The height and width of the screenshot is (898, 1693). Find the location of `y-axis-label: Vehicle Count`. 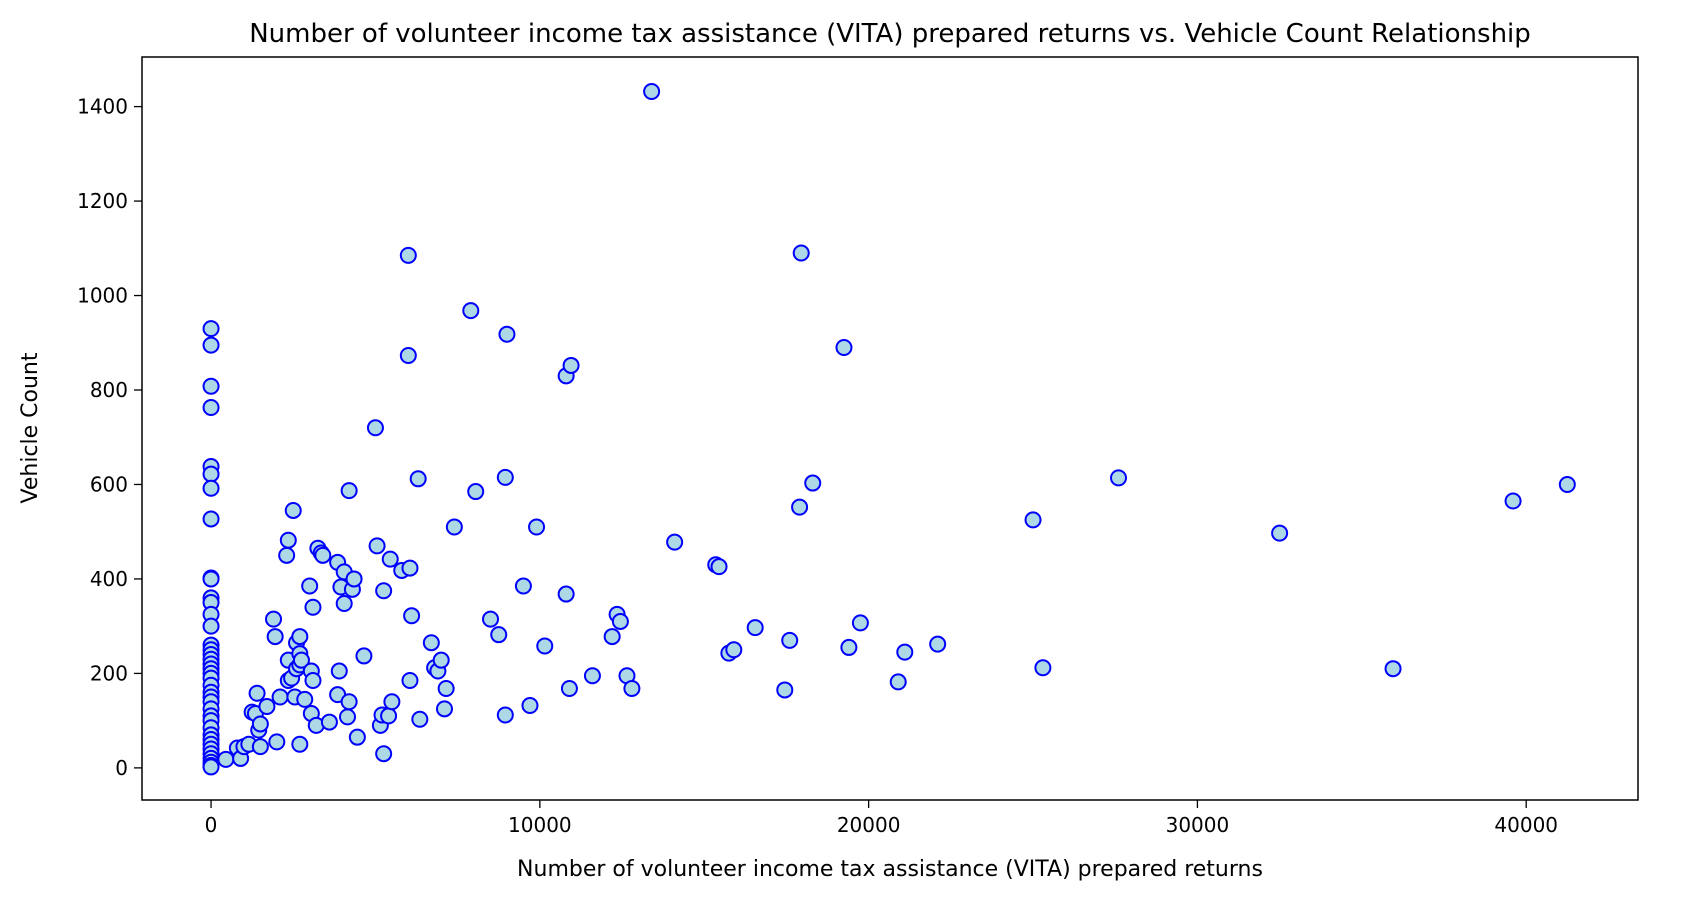

y-axis-label: Vehicle Count is located at coordinates (30, 427).